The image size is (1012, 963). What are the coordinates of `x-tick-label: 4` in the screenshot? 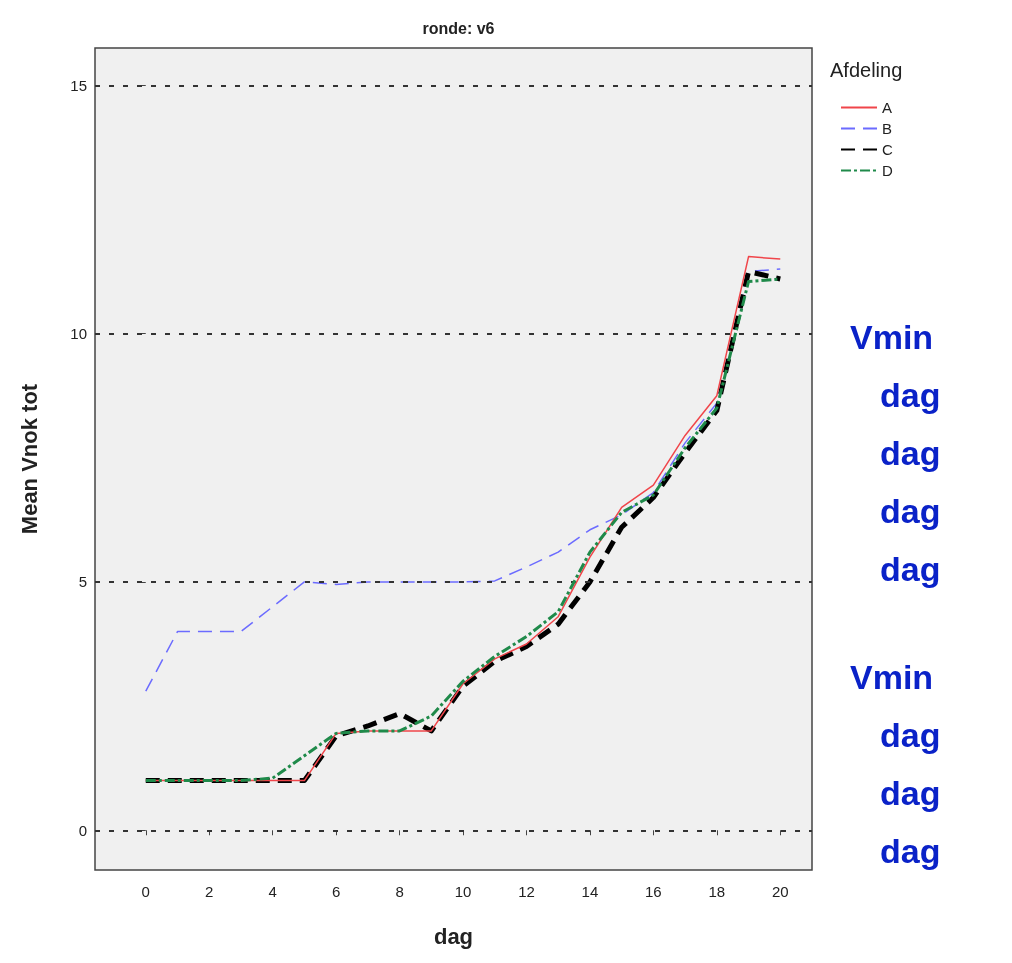 It's located at (272, 891).